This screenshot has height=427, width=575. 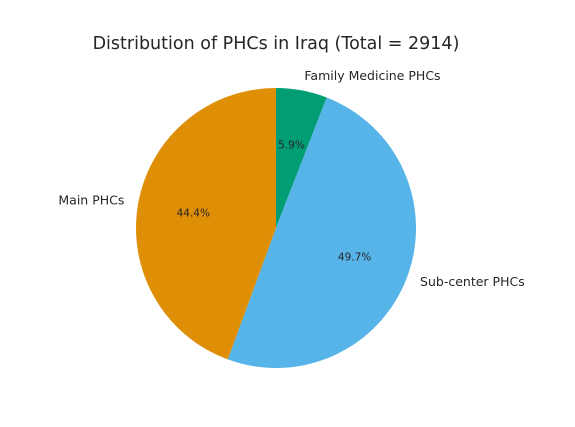 I want to click on pct-label-sub-center-phcs: 49.7%, so click(x=354, y=258).